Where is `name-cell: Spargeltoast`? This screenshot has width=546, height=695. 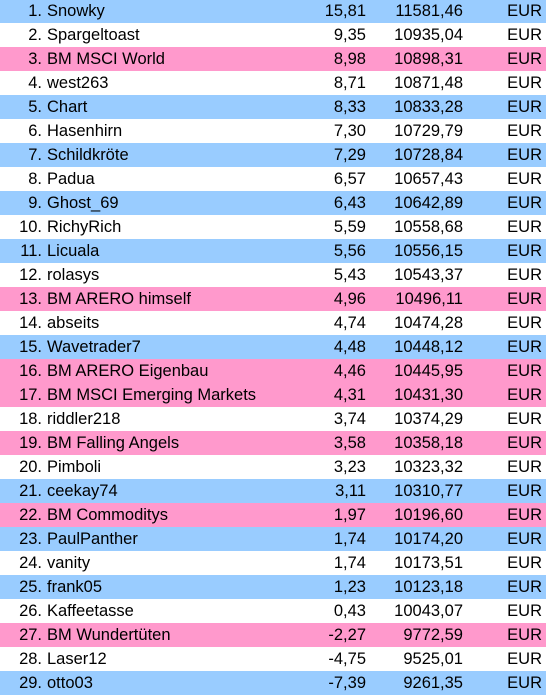
name-cell: Spargeltoast is located at coordinates (93, 35).